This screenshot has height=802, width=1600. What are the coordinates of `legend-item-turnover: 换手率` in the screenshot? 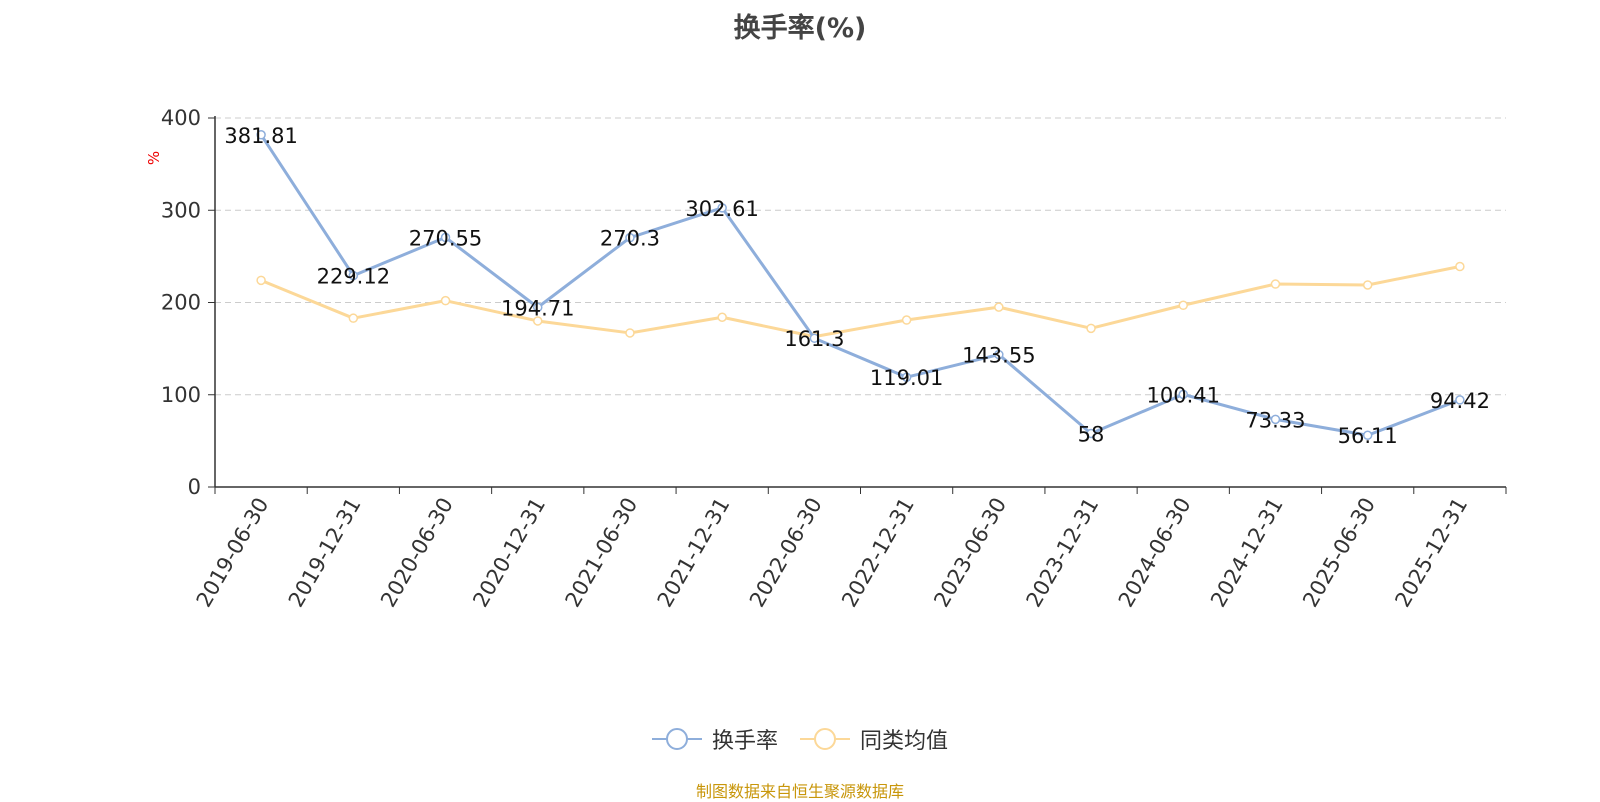 It's located at (714, 739).